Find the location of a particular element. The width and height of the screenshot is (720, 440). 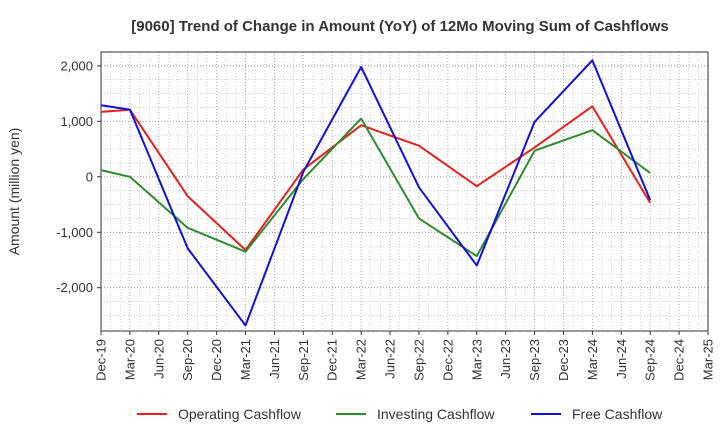

x-tick-label: Mar-21 is located at coordinates (245, 359).